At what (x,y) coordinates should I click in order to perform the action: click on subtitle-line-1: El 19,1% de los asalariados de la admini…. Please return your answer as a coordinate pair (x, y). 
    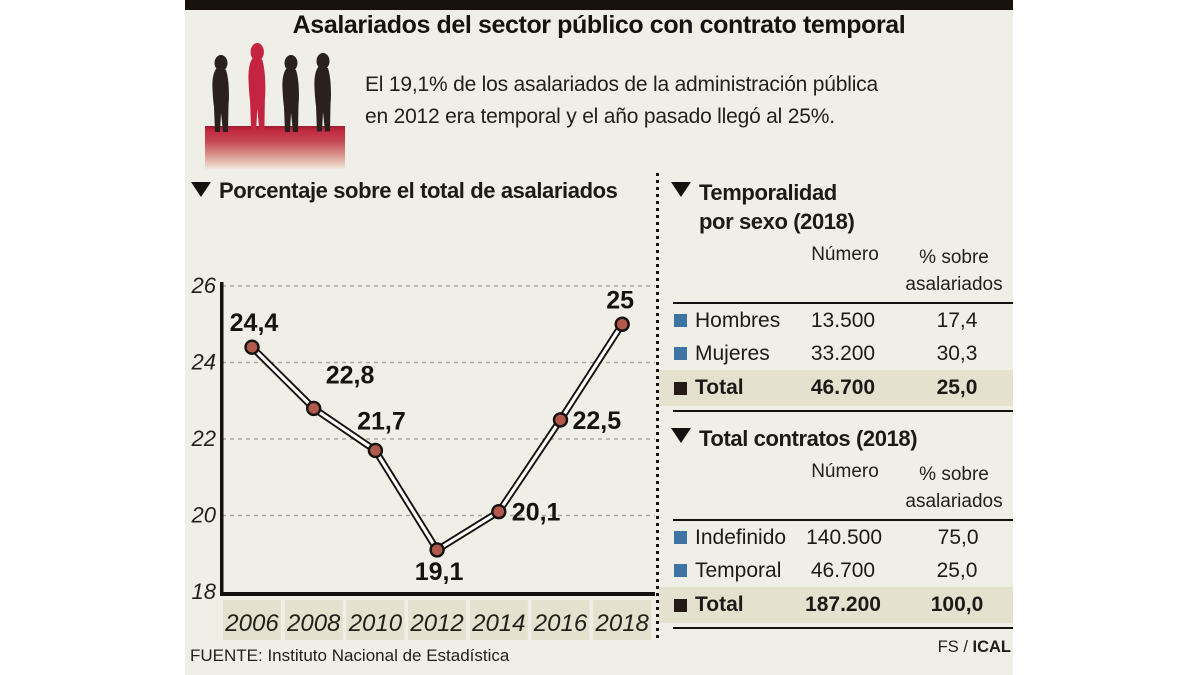
    Looking at the image, I should click on (621, 84).